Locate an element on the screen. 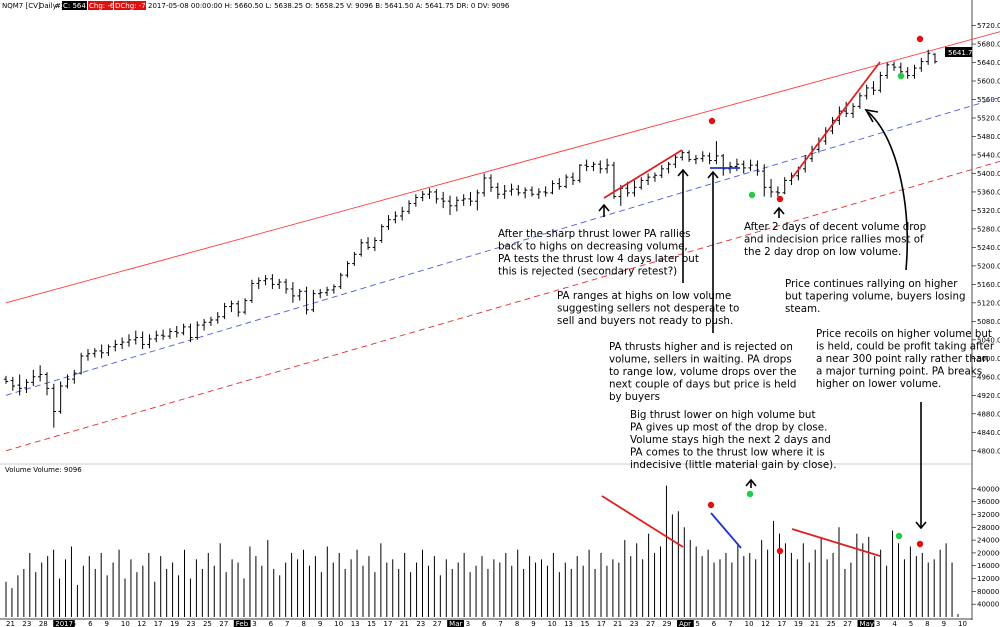 The image size is (1000, 627). header-chg: Chg: -6.50 is located at coordinates (107, 6).